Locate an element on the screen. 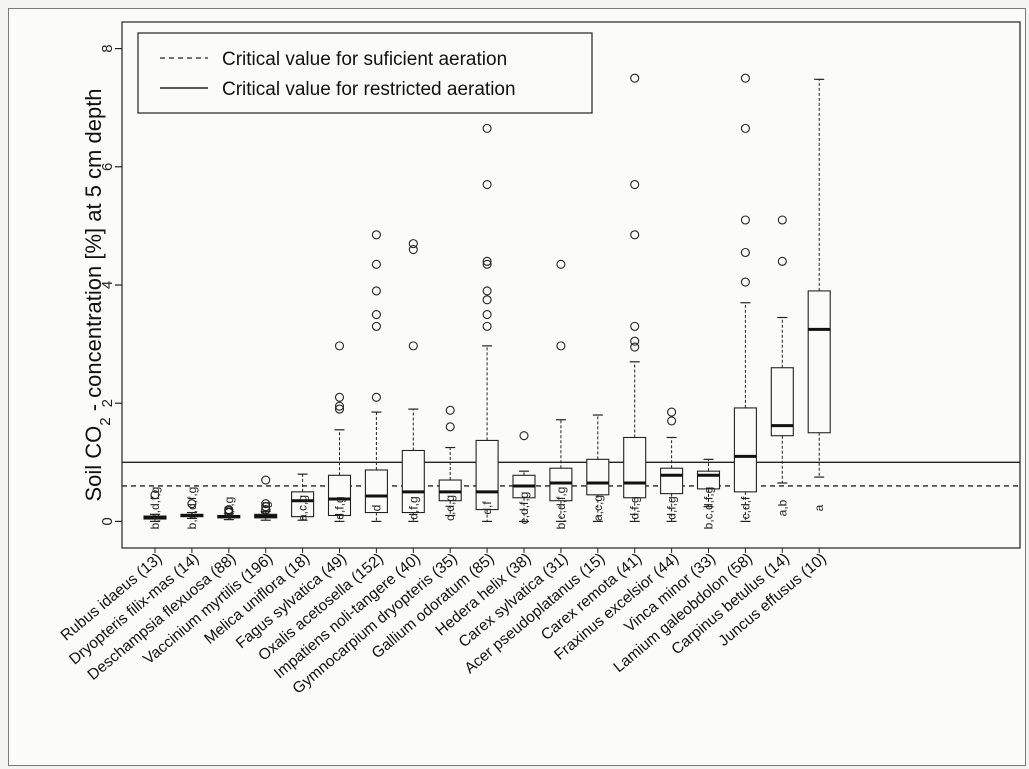  significance-label-16: b,c,d,f,g is located at coordinates (709, 508).